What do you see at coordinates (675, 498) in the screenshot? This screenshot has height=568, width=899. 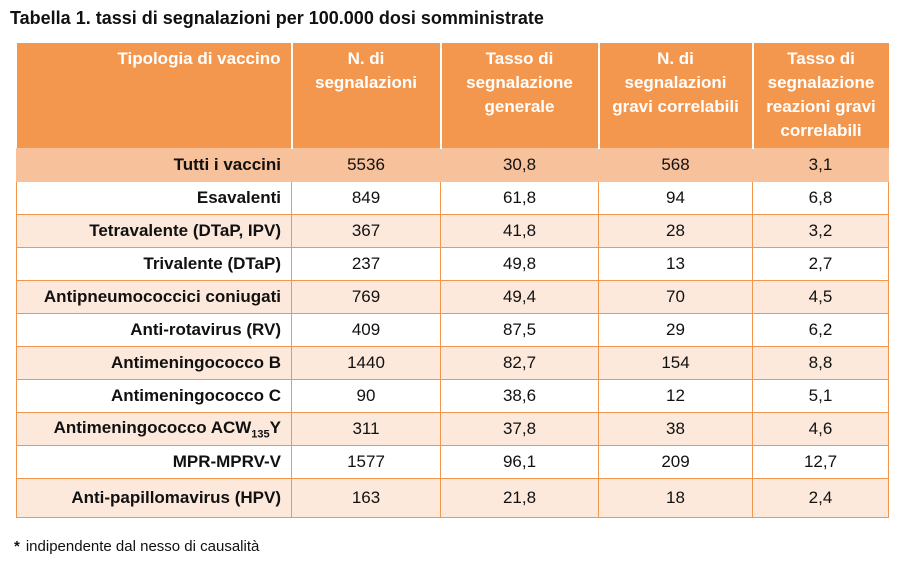 I see `cell-serious: 18` at bounding box center [675, 498].